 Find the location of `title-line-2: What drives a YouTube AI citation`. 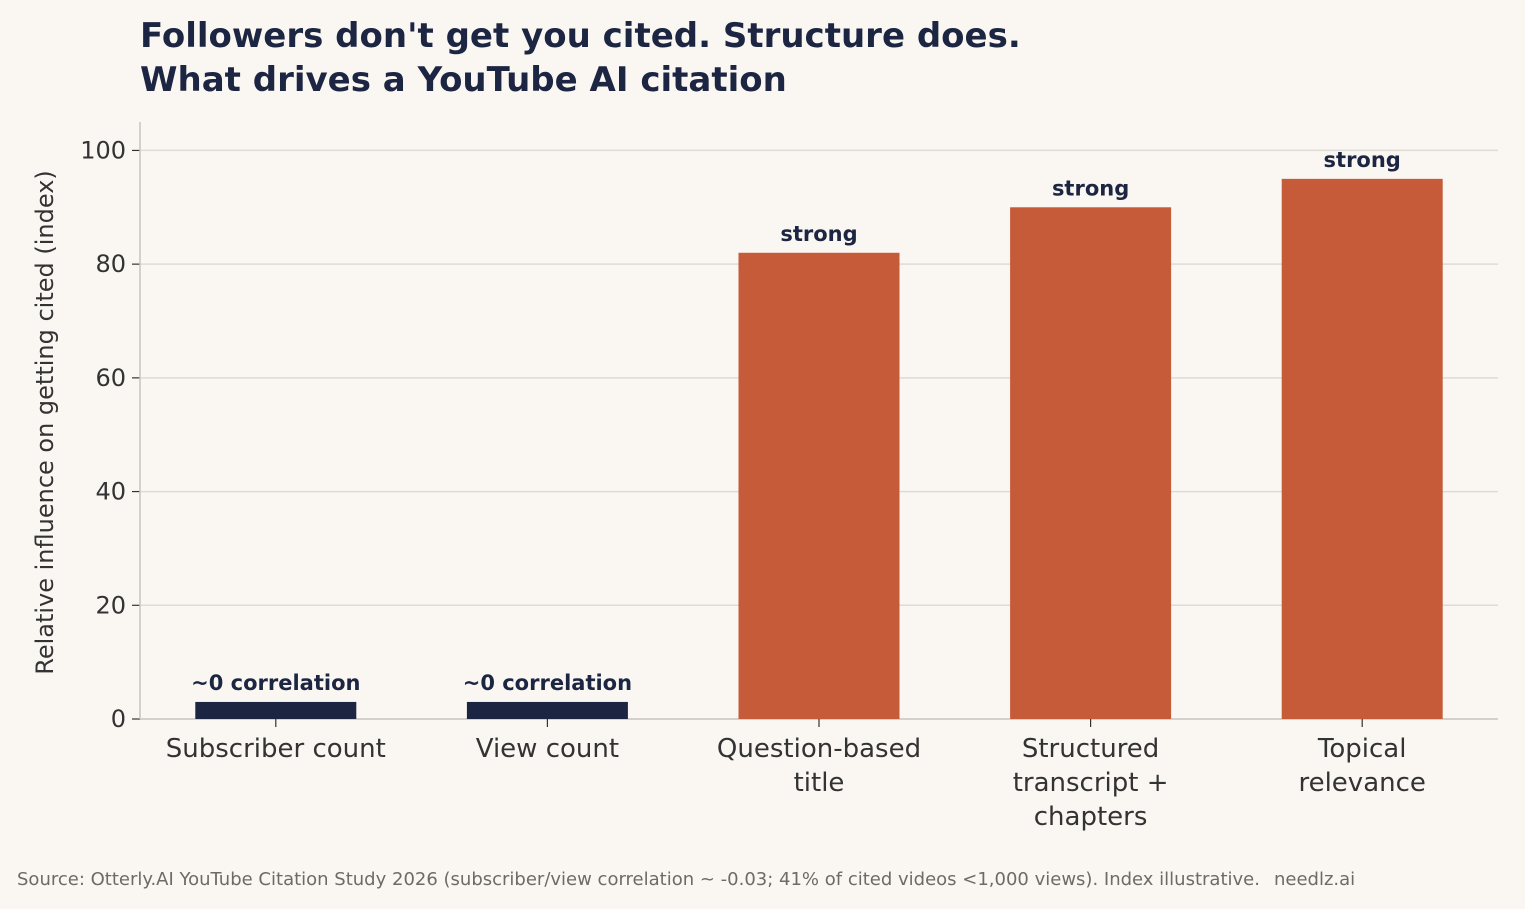

title-line-2: What drives a YouTube AI citation is located at coordinates (463, 80).